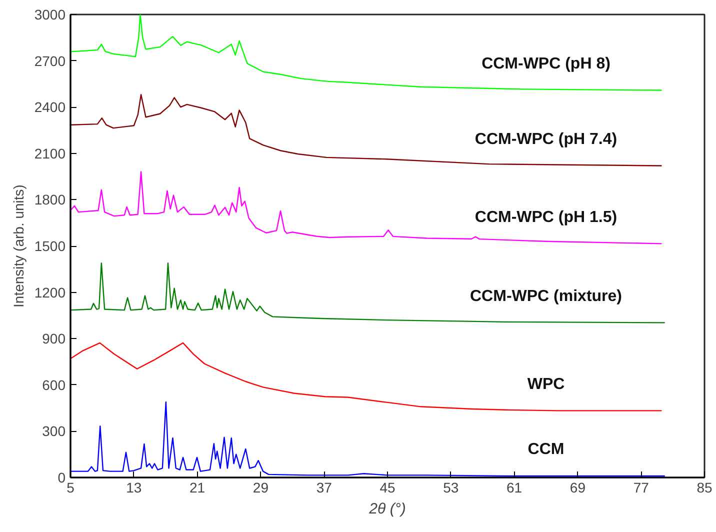 This screenshot has height=532, width=716. I want to click on y-tick-label: 600, so click(54, 384).